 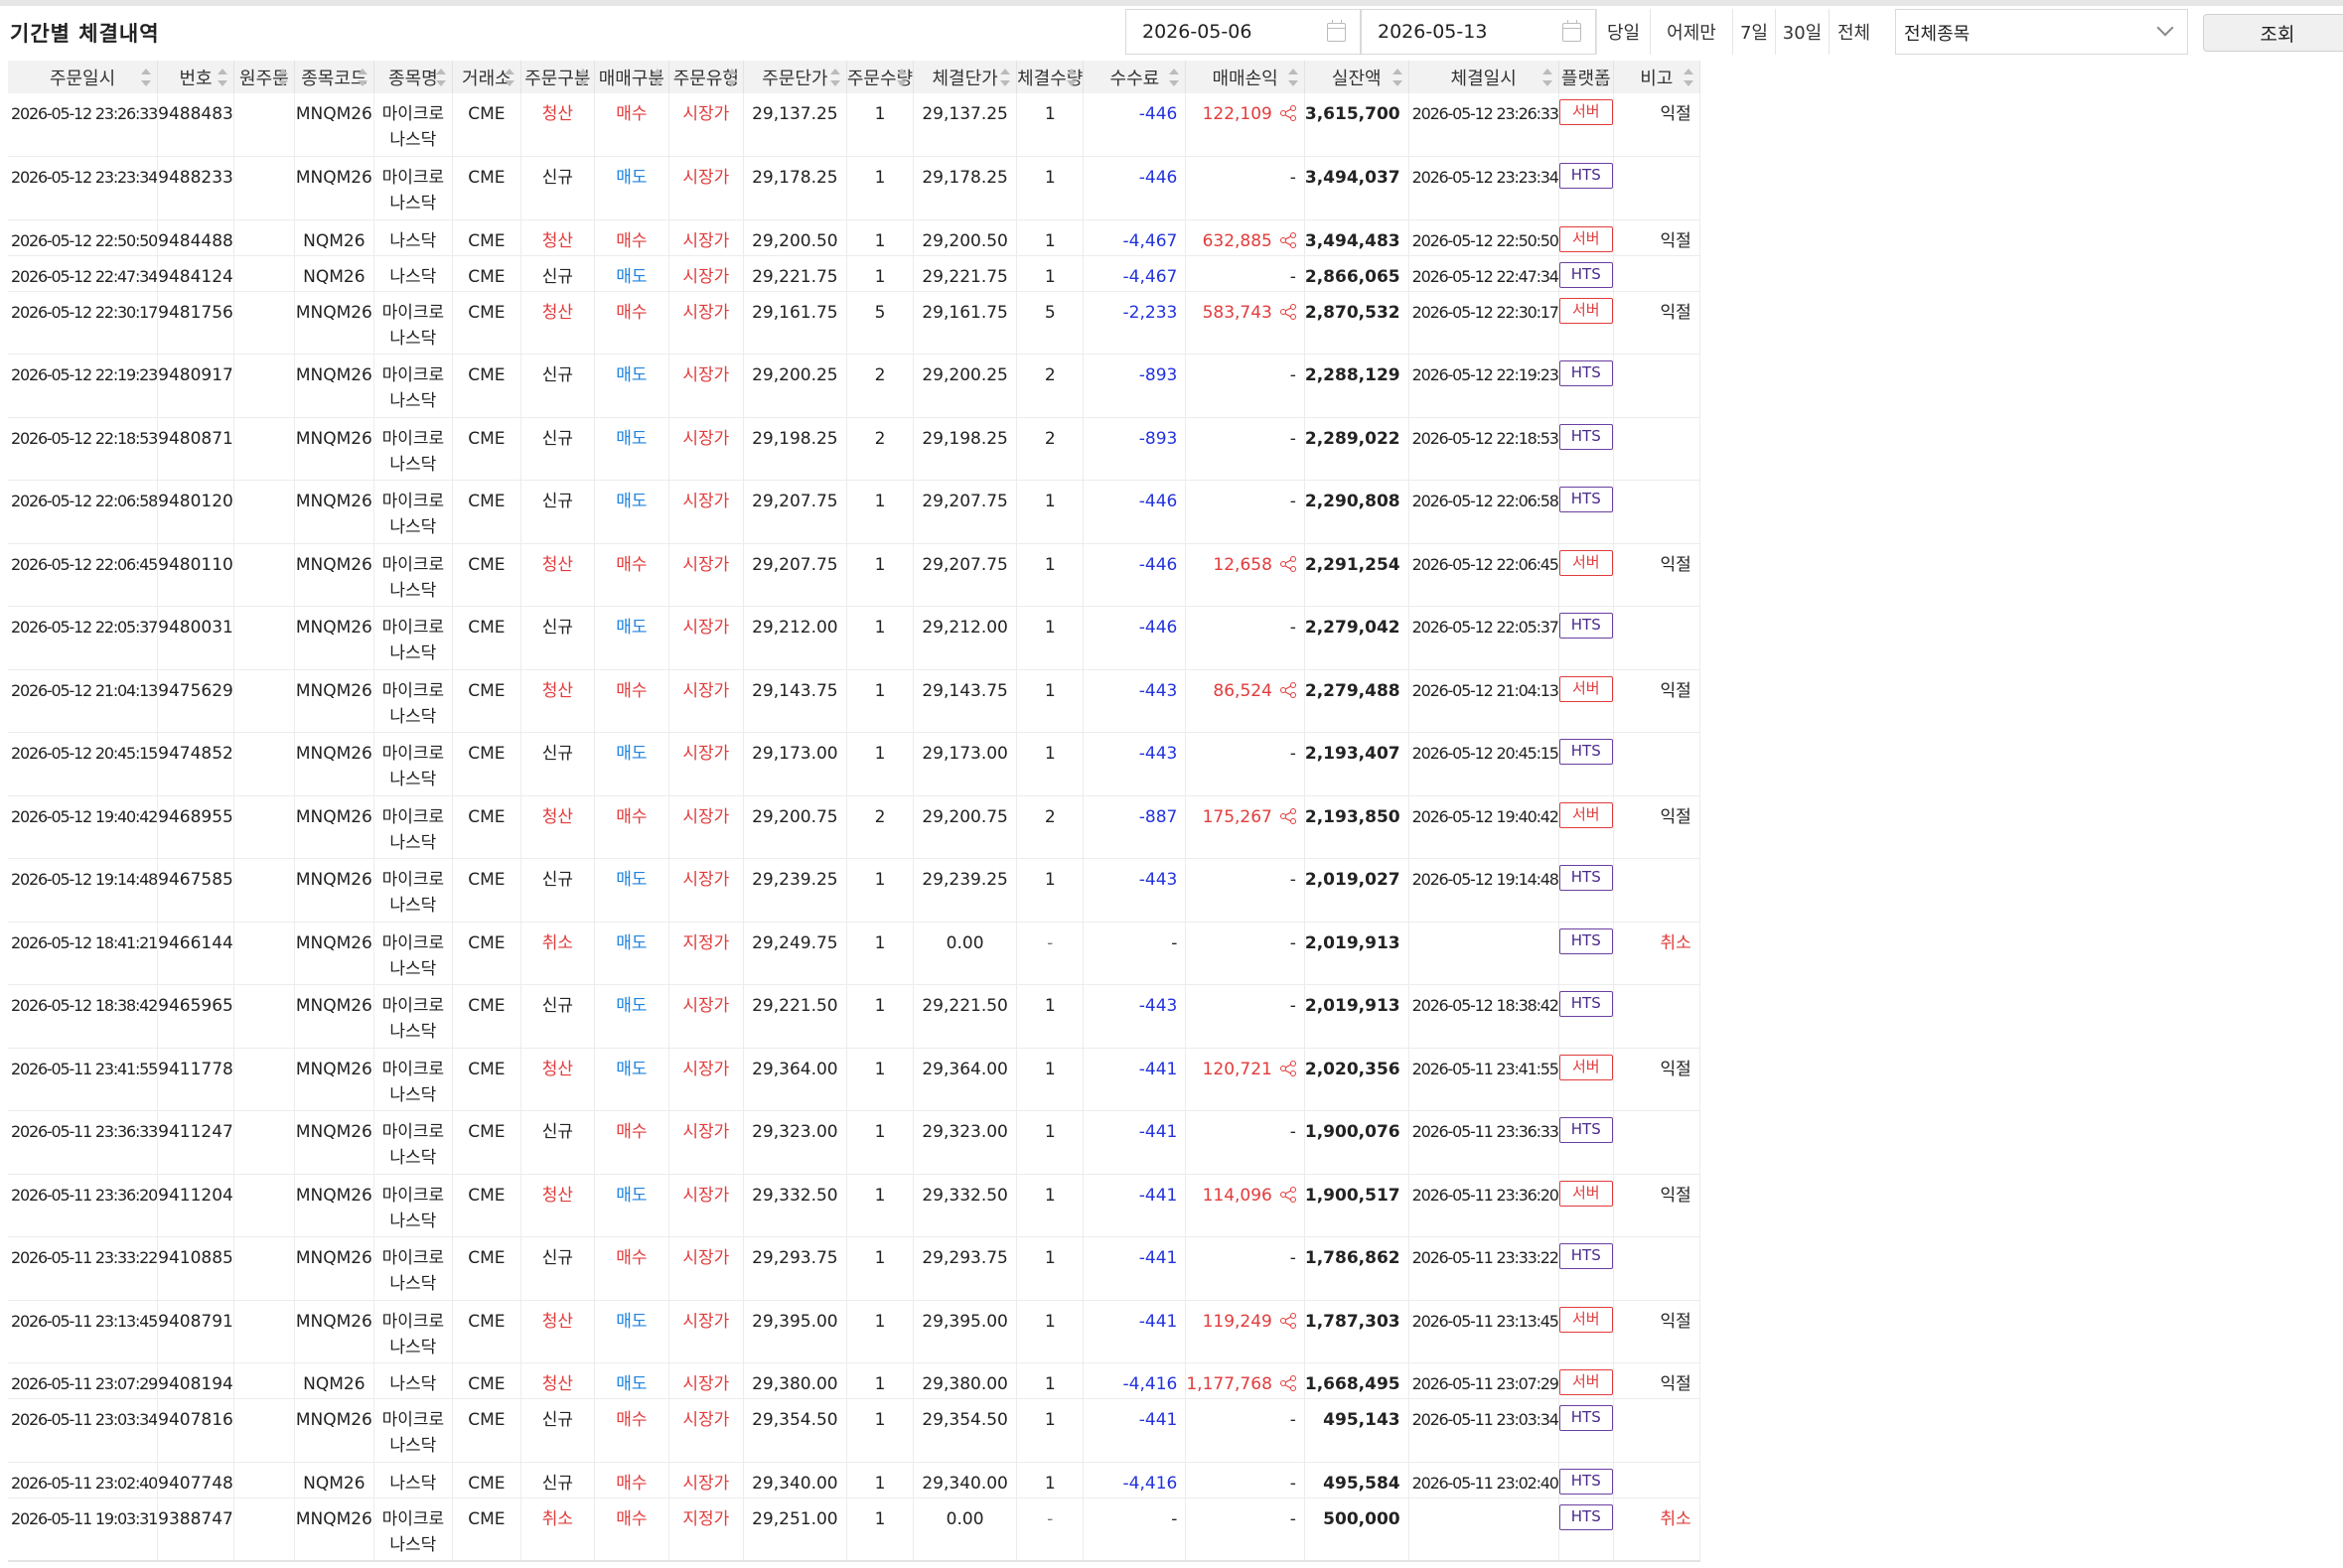 I want to click on date-from-picker: 2026-05-06, so click(x=1243, y=32).